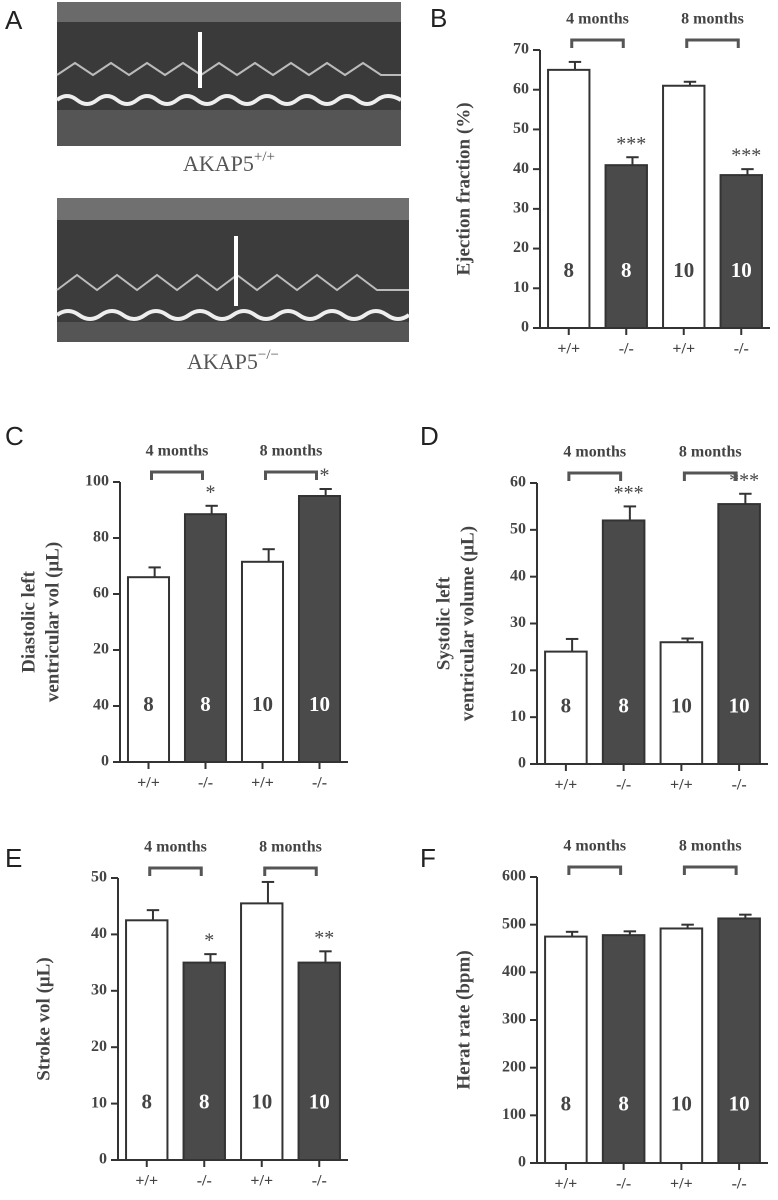  Describe the element at coordinates (14, 20) in the screenshot. I see `panel-letter: A` at that location.